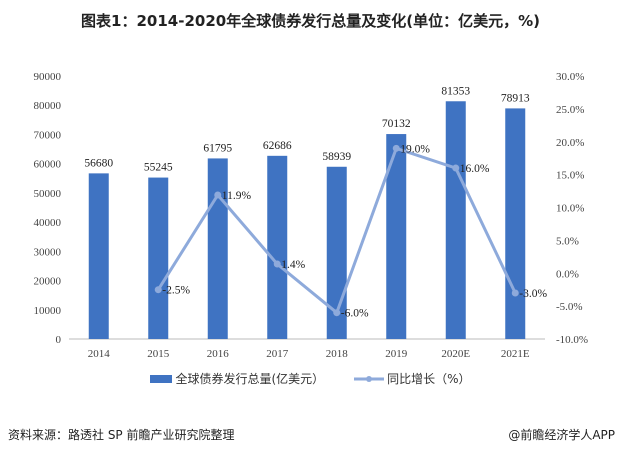 The image size is (621, 453). What do you see at coordinates (369, 378) in the screenshot?
I see `legend-line-swatch` at bounding box center [369, 378].